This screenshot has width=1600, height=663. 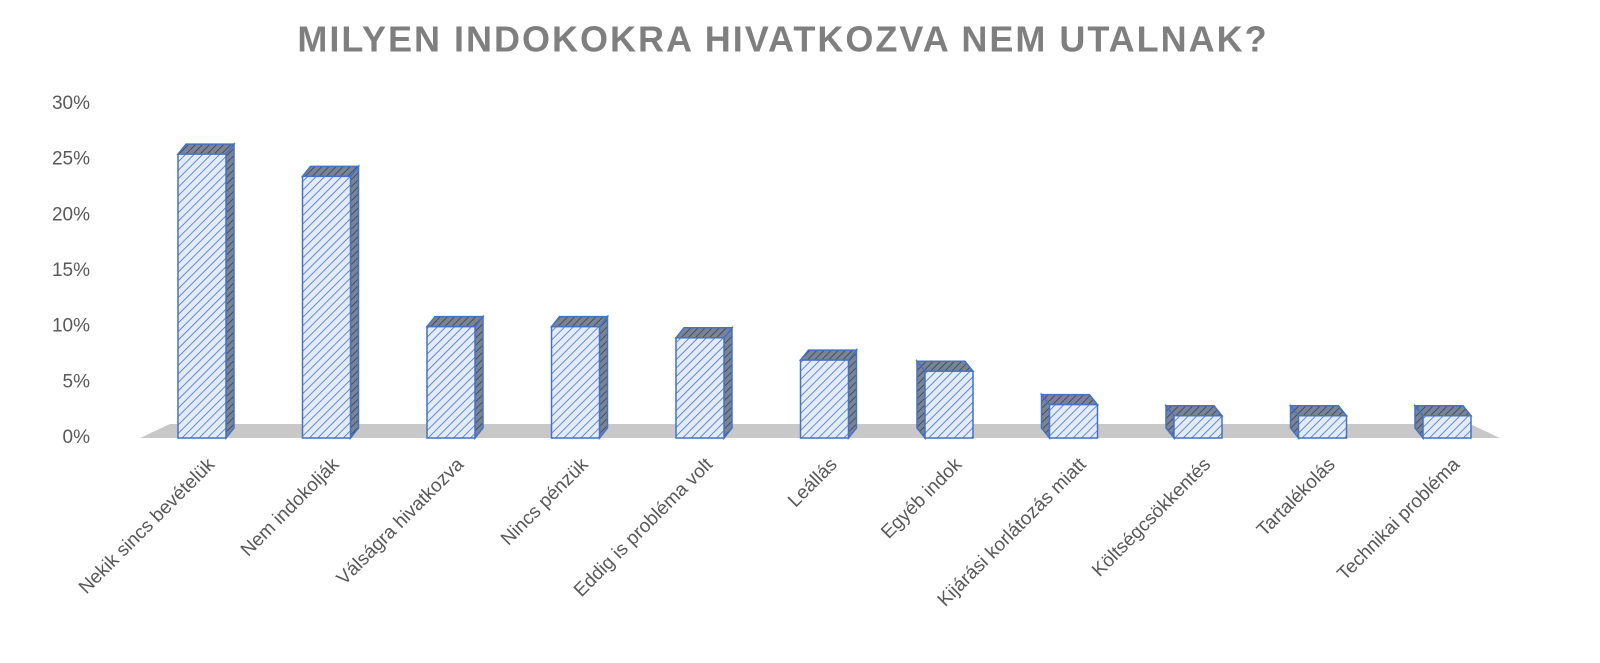 What do you see at coordinates (400, 521) in the screenshot?
I see `x-tick-label: Válságra hivatkozva` at bounding box center [400, 521].